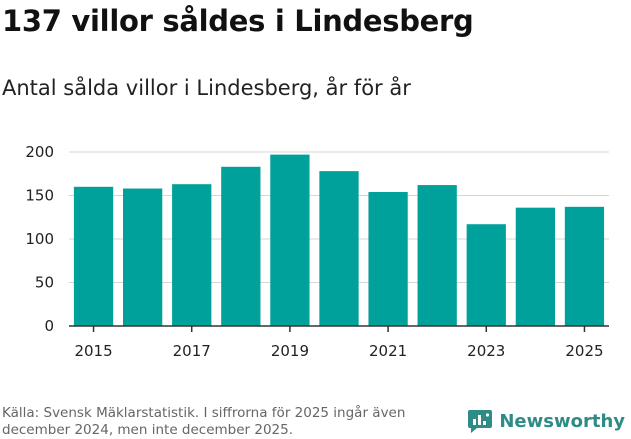 This screenshot has height=439, width=631. What do you see at coordinates (480, 421) in the screenshot?
I see `newsworthy-logo-icon` at bounding box center [480, 421].